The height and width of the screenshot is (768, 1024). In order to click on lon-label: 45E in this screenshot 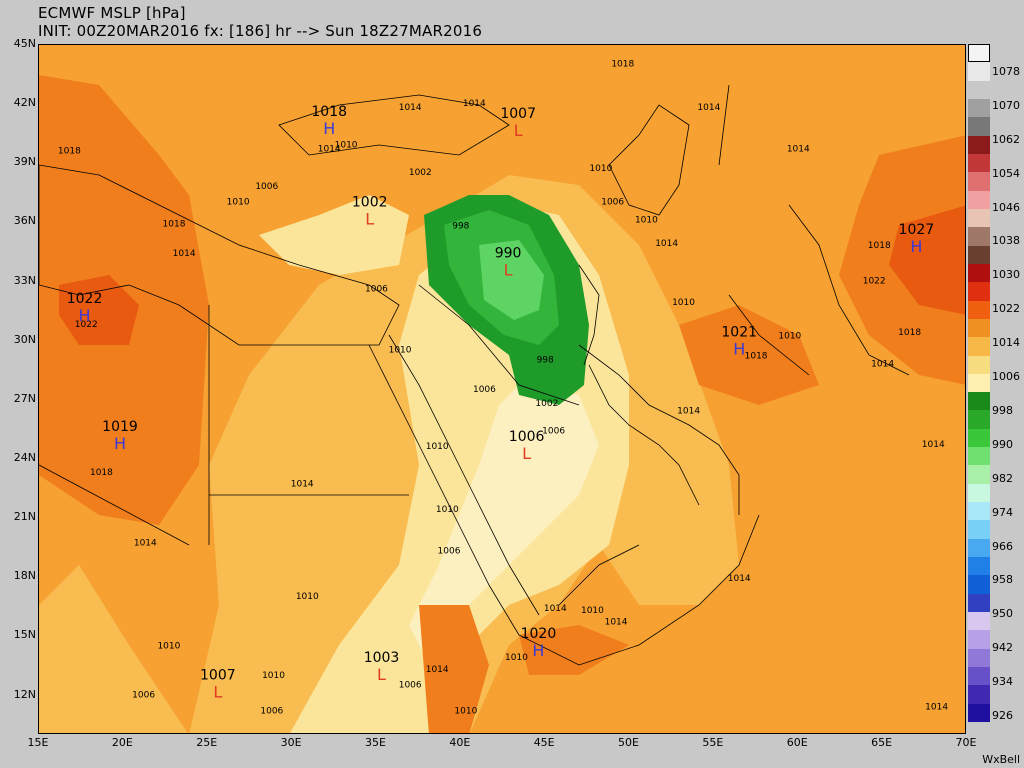, I will do `click(544, 742)`.